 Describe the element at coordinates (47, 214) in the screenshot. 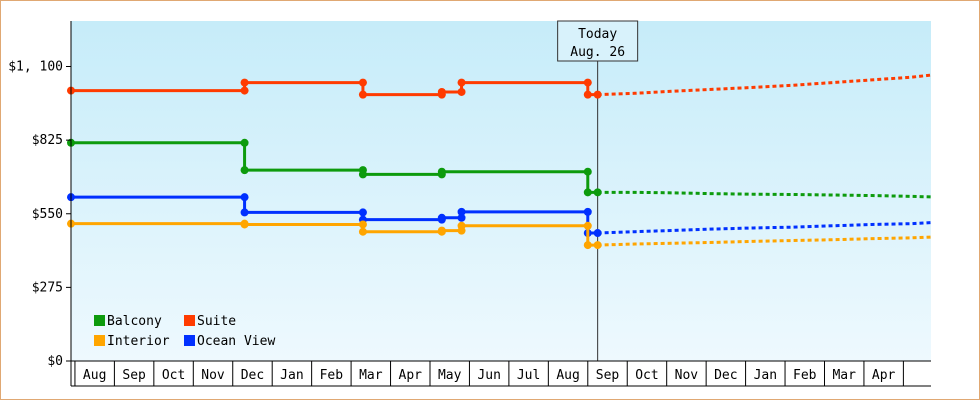

I see `y-tick-label: $550` at that location.